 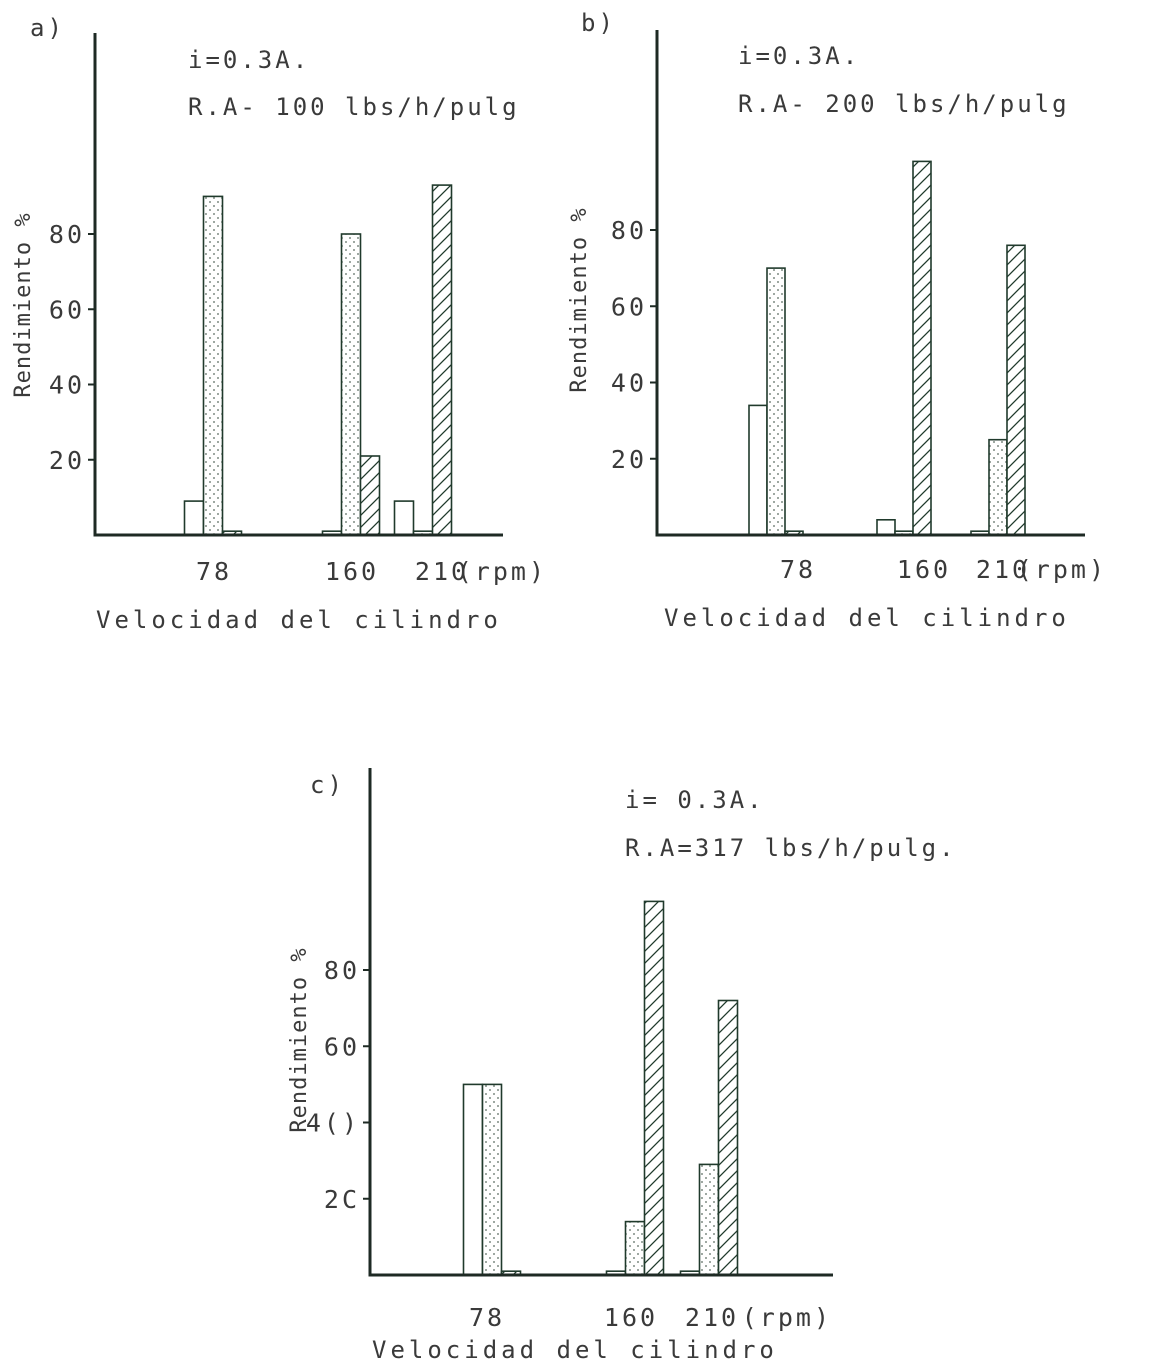 I want to click on panel-letter: c), so click(x=327, y=785).